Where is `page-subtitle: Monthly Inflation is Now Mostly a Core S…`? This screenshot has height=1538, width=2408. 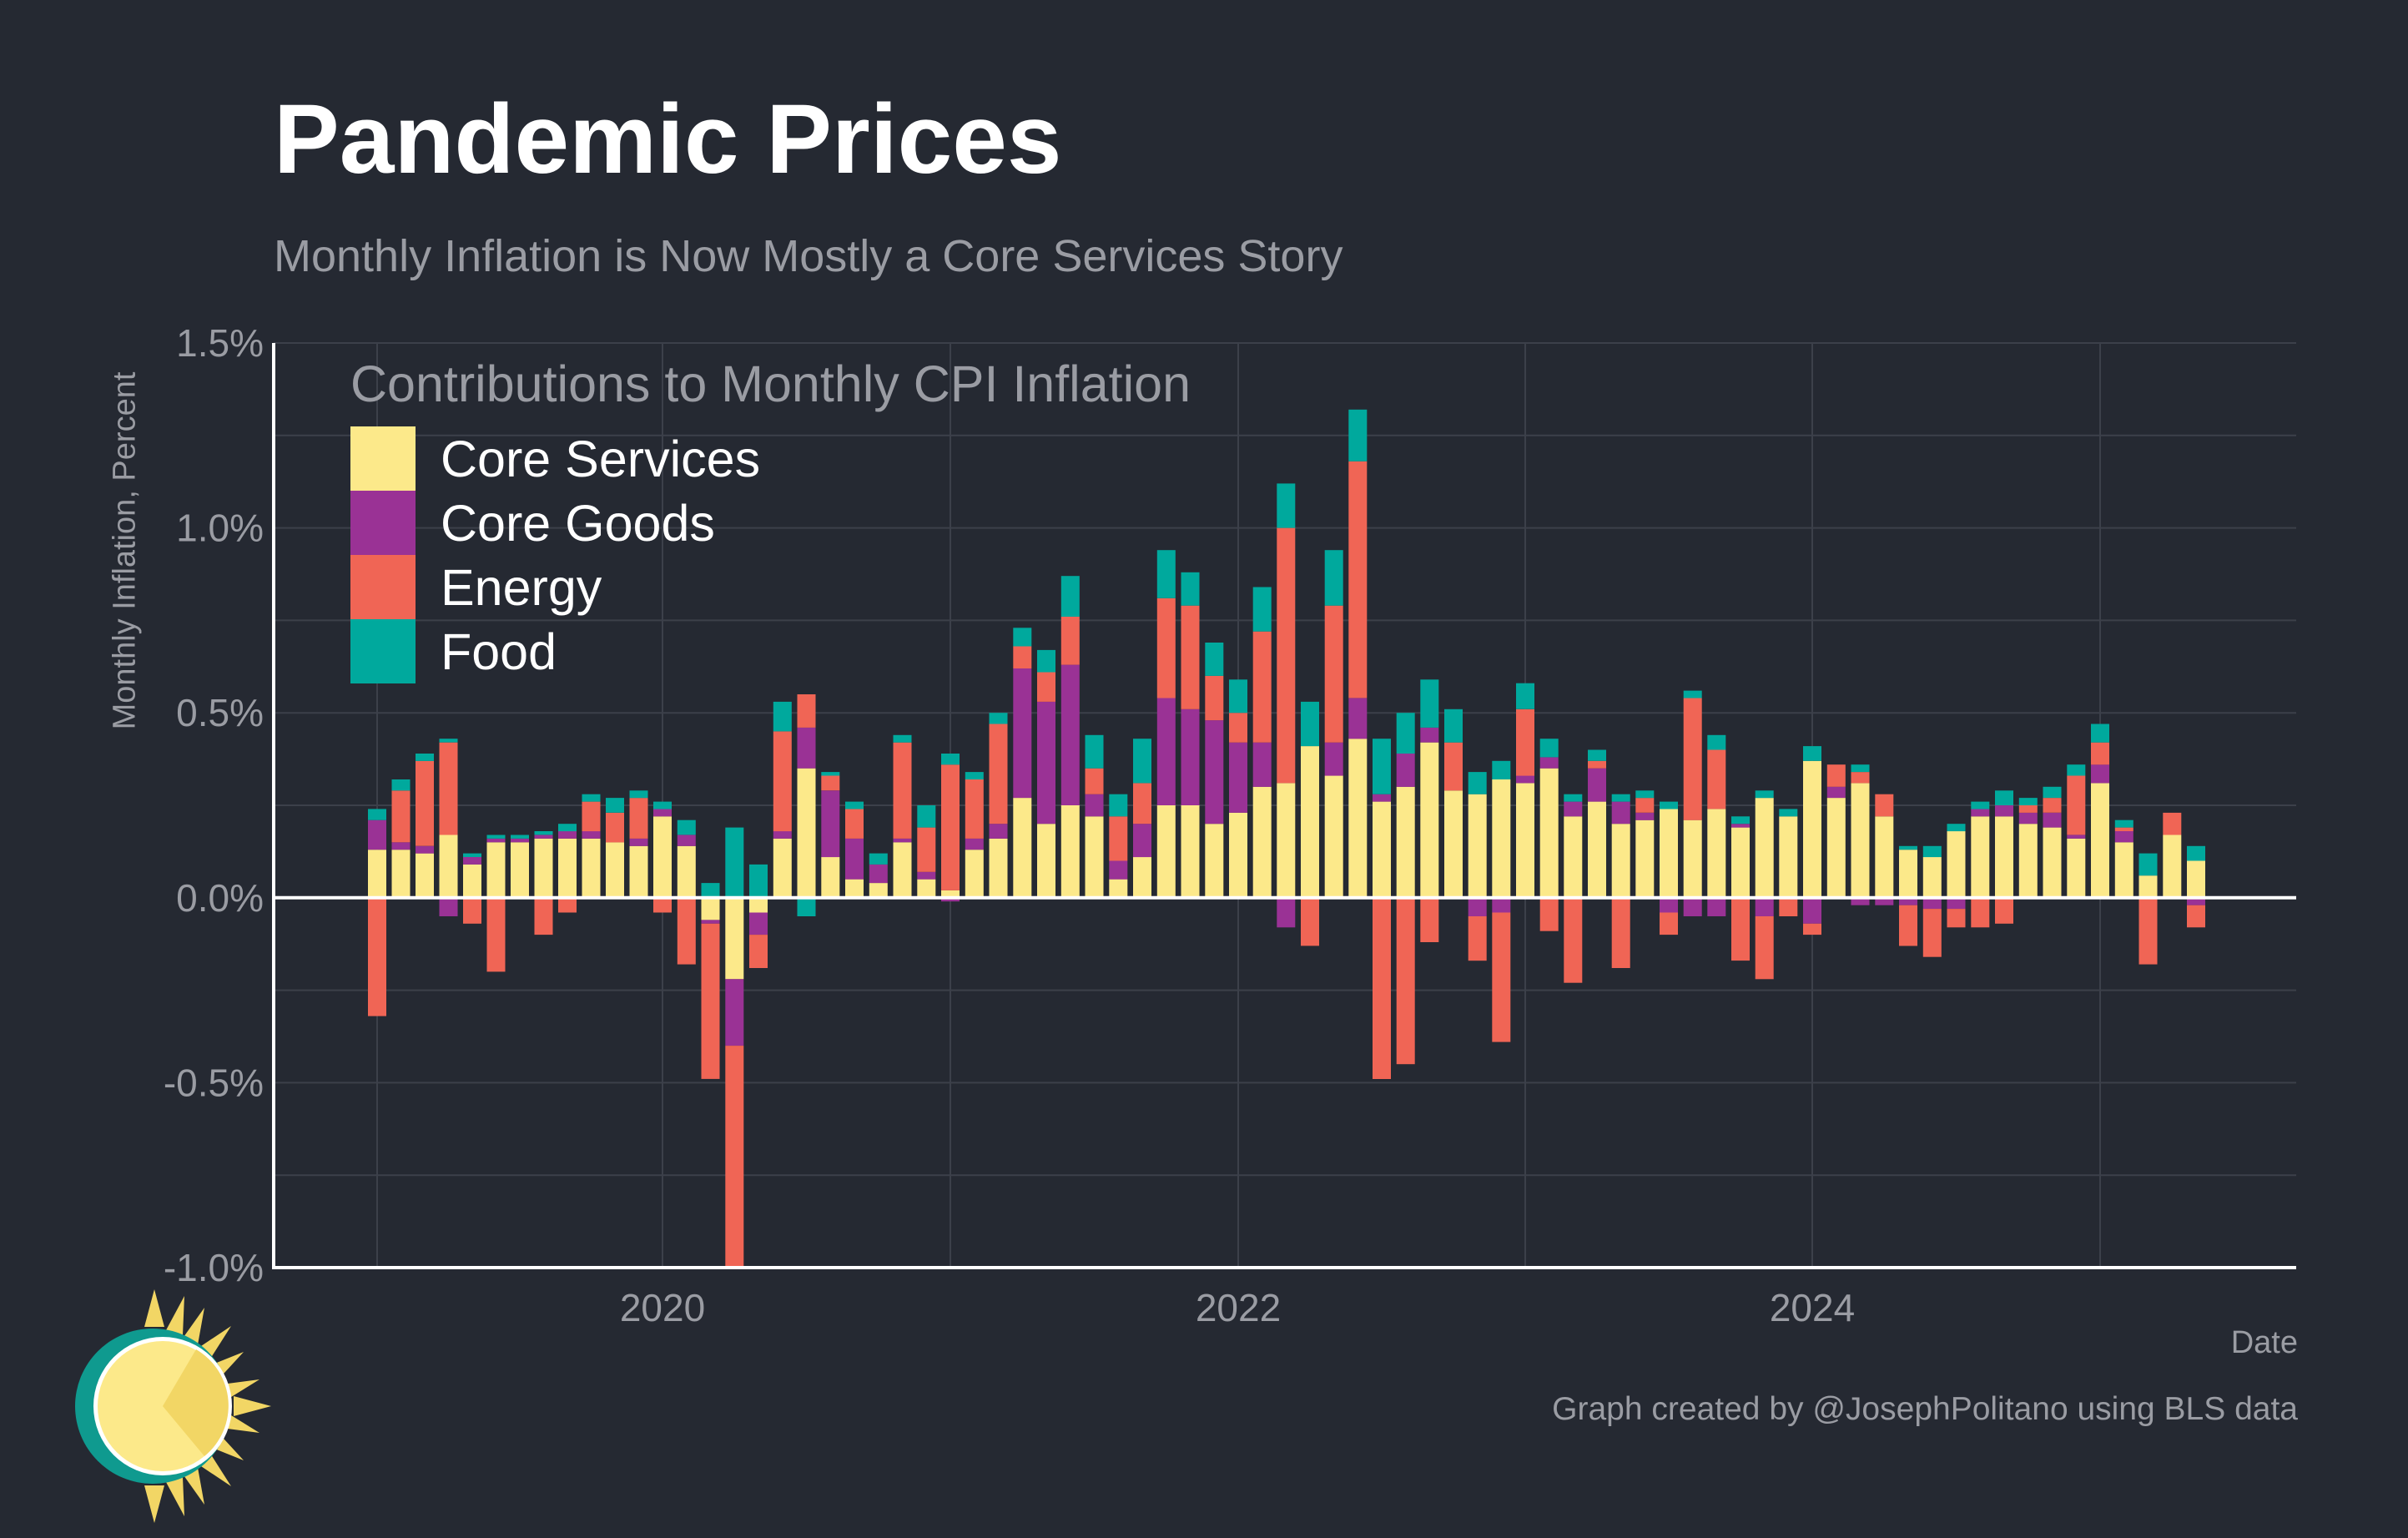 page-subtitle: Monthly Inflation is Now Mostly a Core S… is located at coordinates (808, 256).